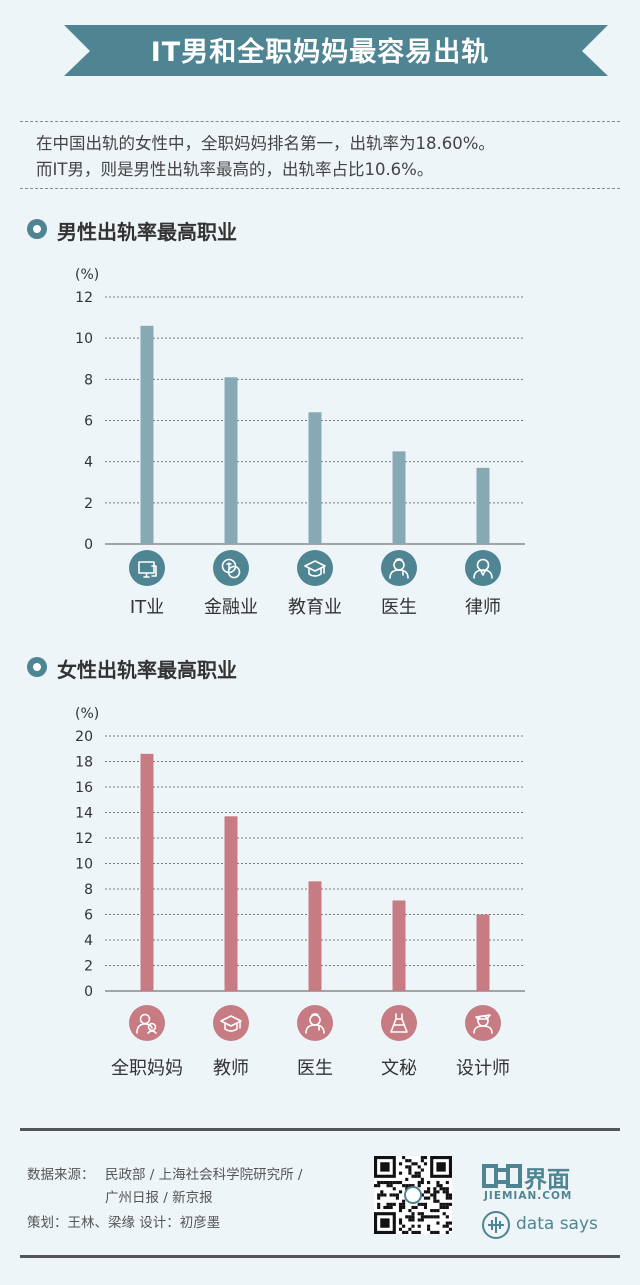 The height and width of the screenshot is (1285, 640). Describe the element at coordinates (315, 607) in the screenshot. I see `male-category-label: 教育业` at that location.